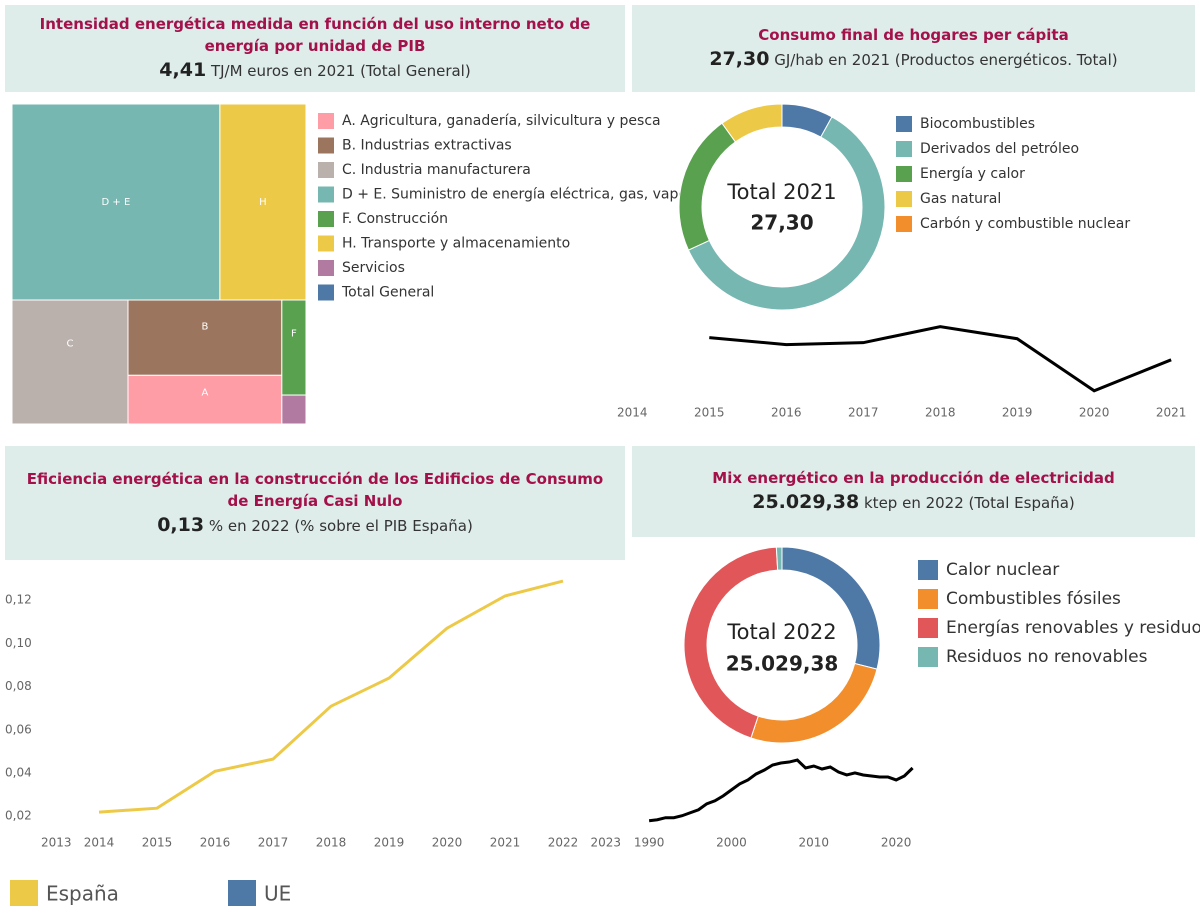  Describe the element at coordinates (913, 35) in the screenshot. I see `panel-title: Consumo final de hogares per cápita` at that location.